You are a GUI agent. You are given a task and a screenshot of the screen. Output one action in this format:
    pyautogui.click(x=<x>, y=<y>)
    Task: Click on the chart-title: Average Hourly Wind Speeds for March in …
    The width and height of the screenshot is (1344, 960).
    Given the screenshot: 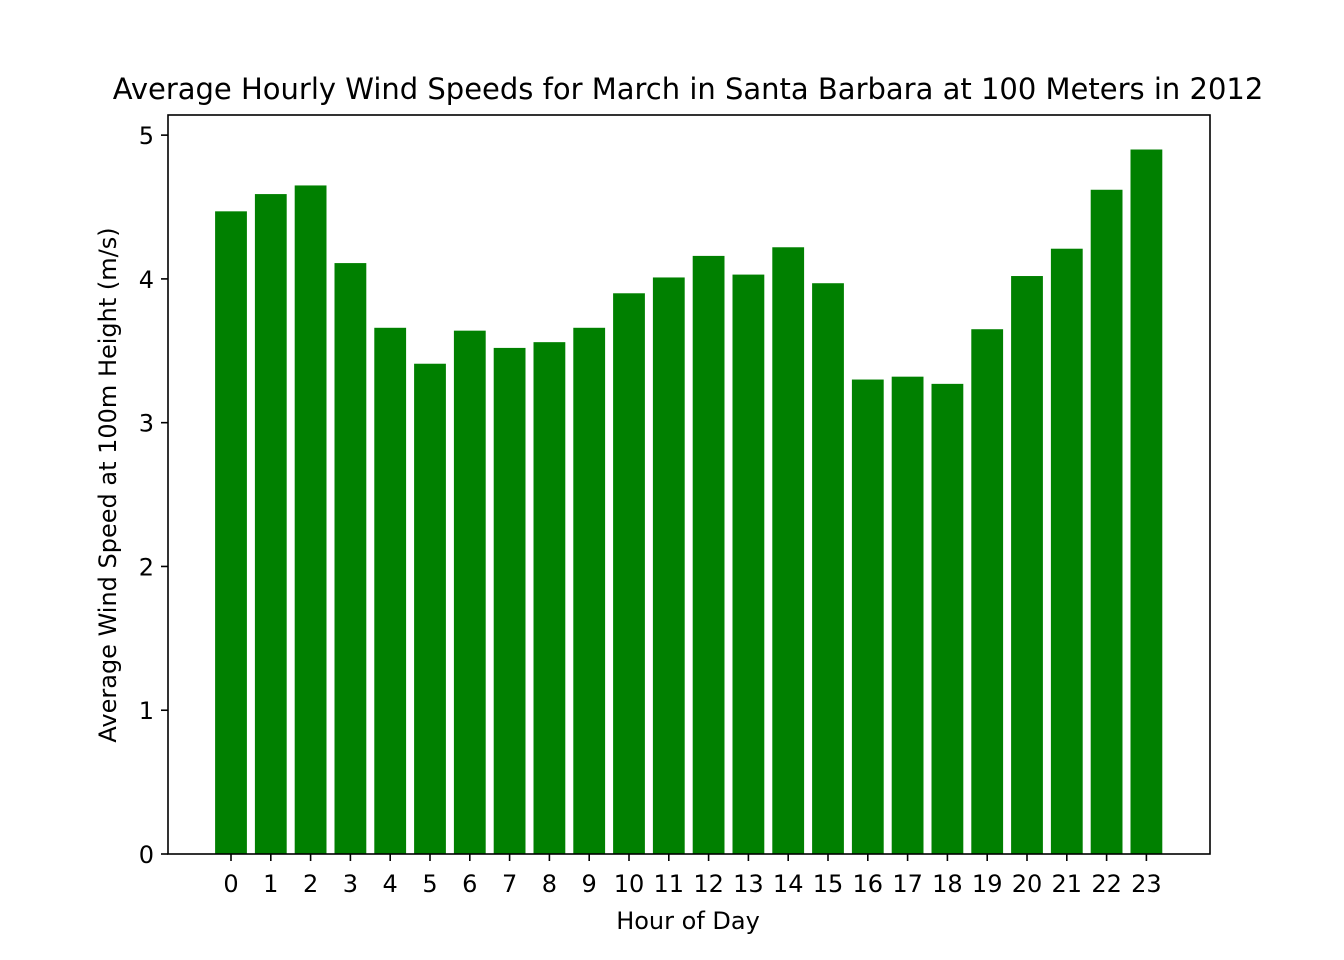 What is the action you would take?
    pyautogui.click(x=688, y=89)
    